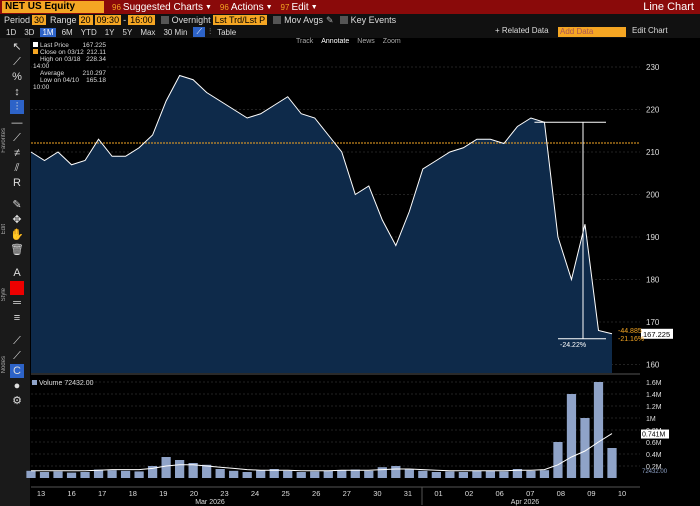 The width and height of the screenshot is (700, 506). What do you see at coordinates (653, 237) in the screenshot?
I see `price-tick-label: 190` at bounding box center [653, 237].